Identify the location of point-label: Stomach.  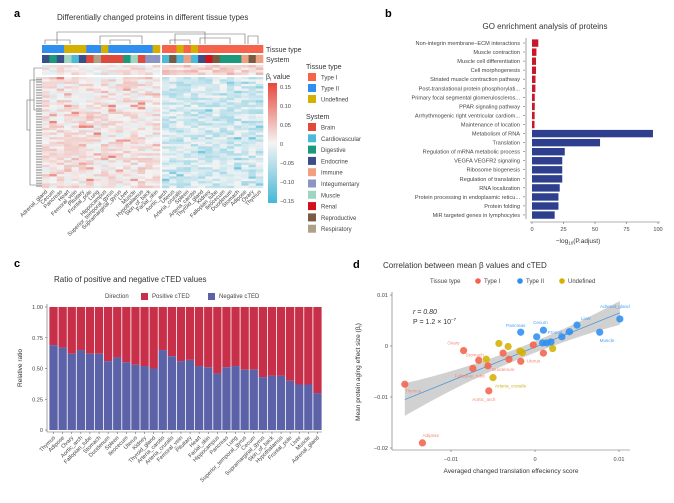
(475, 354).